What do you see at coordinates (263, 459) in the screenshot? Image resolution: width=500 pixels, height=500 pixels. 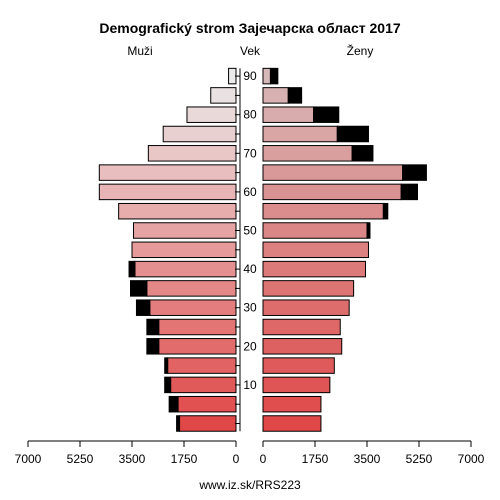 I see `x-tick-label-female: 0` at bounding box center [263, 459].